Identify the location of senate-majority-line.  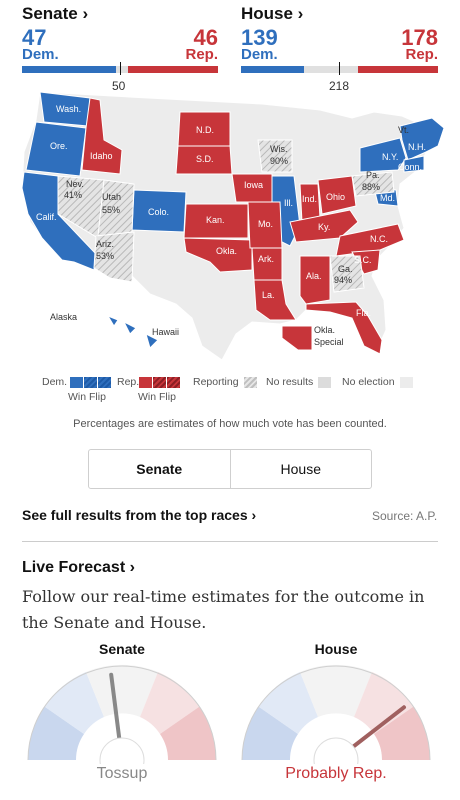
(120, 68).